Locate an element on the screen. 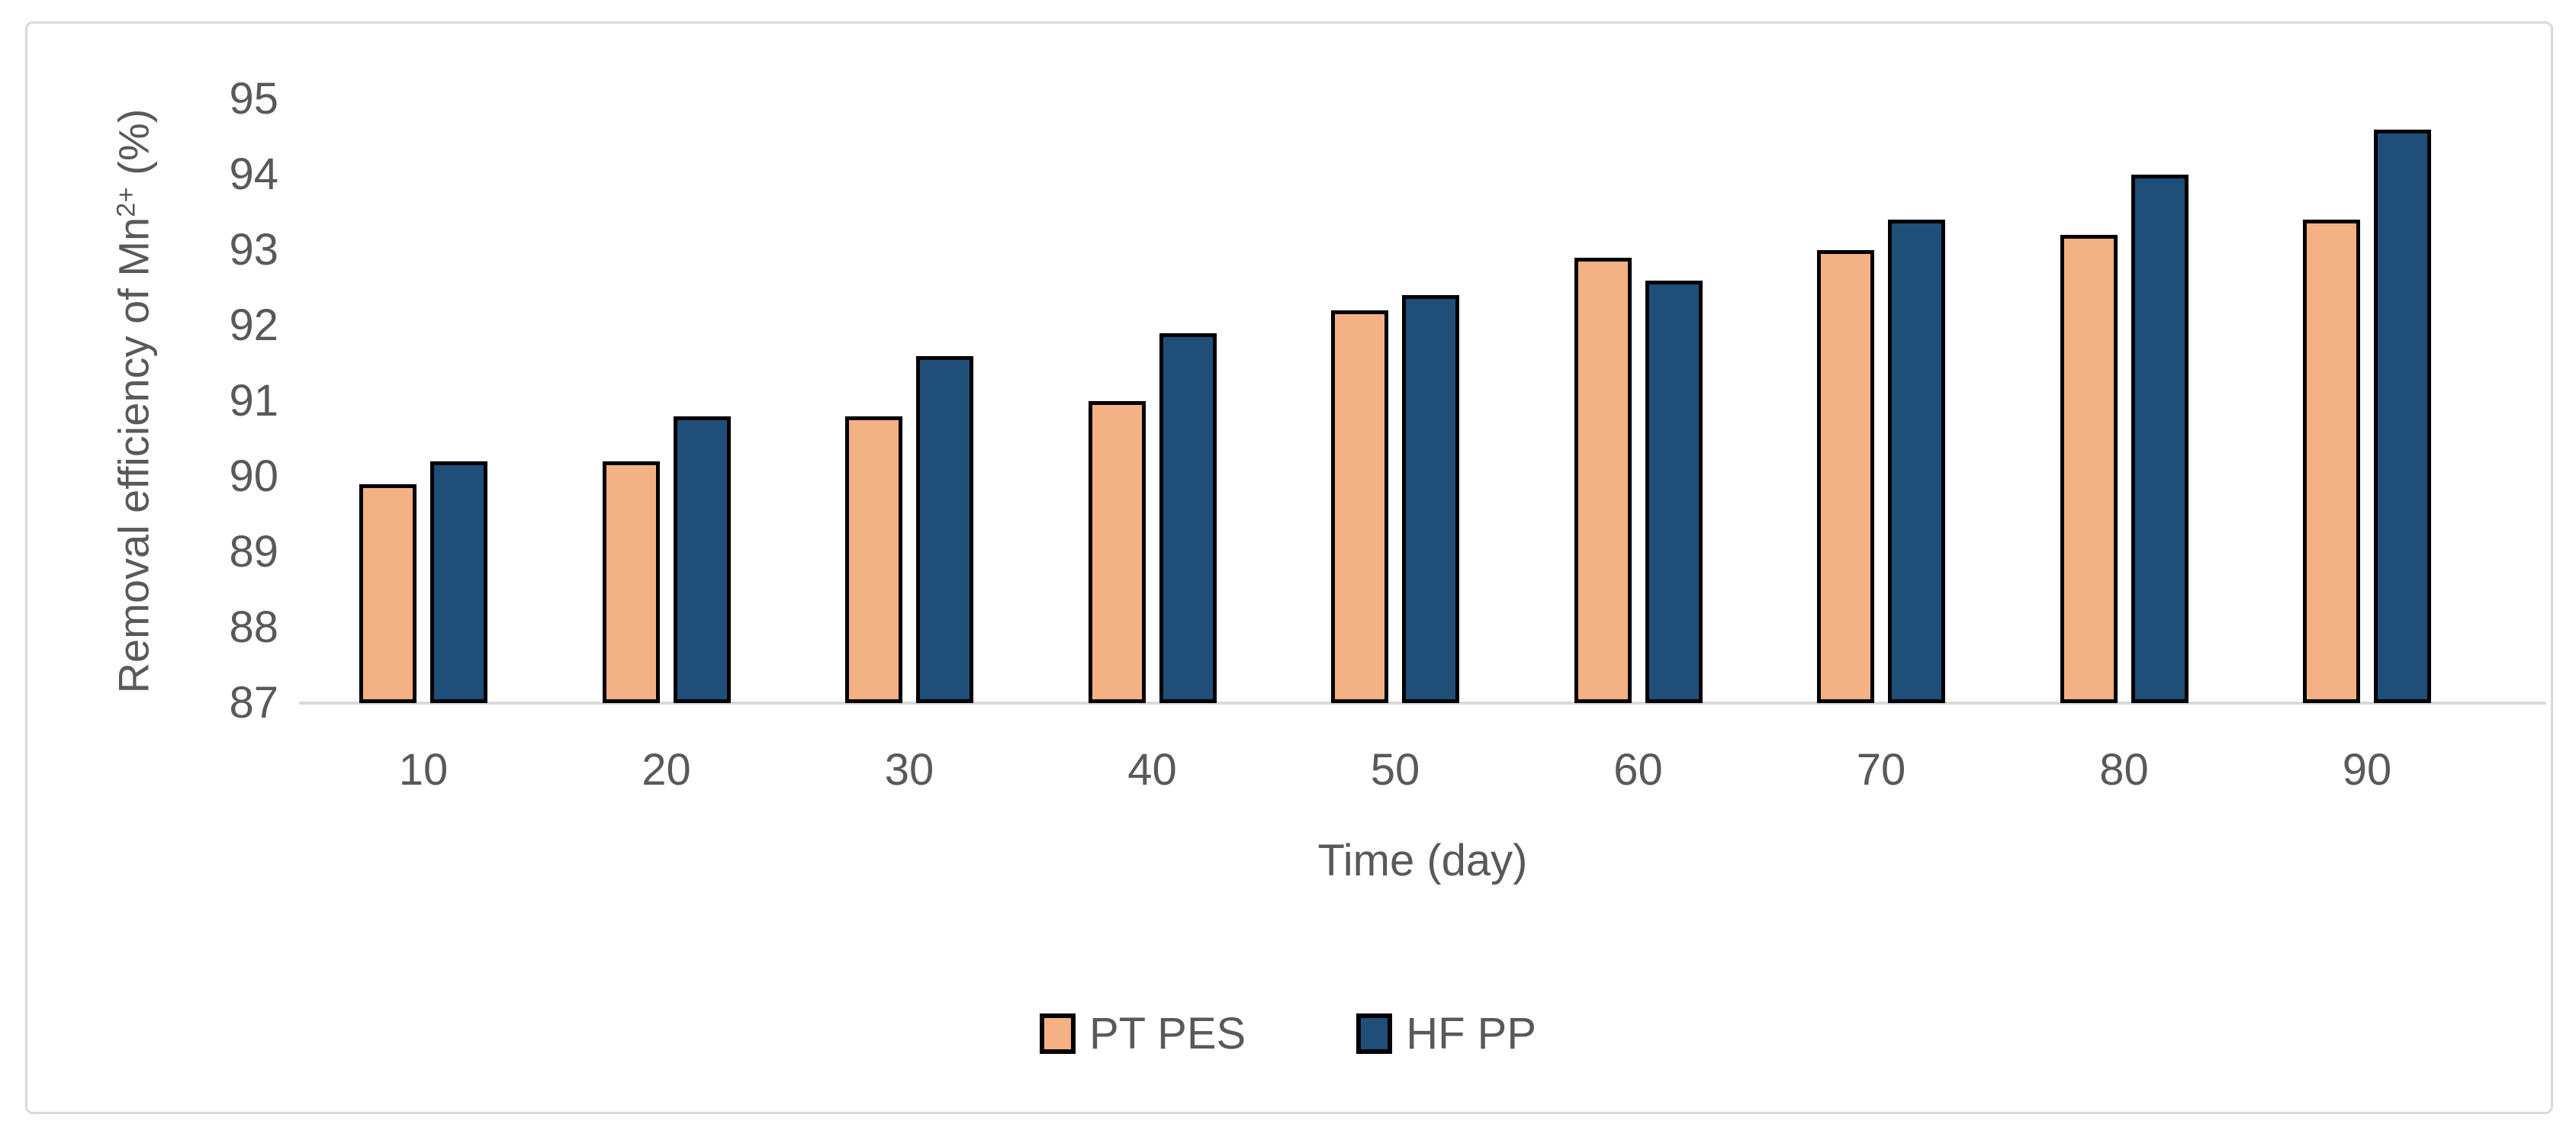 The height and width of the screenshot is (1137, 2576). y-tick-label: 94 is located at coordinates (254, 174).